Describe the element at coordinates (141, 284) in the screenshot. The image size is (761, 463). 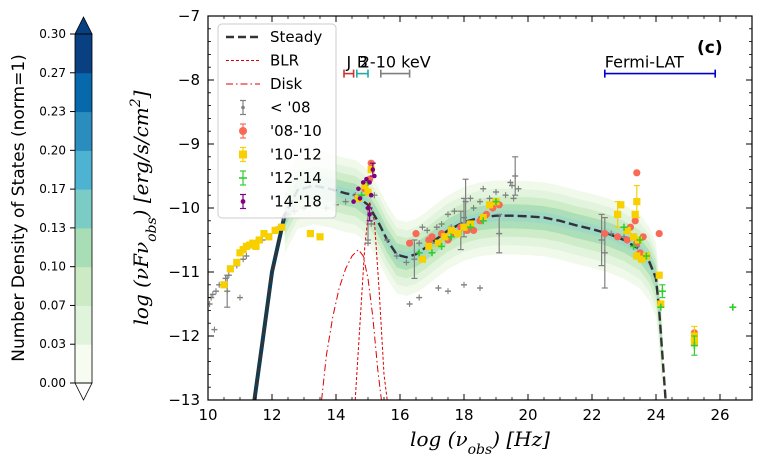
I see `y-axis-title-main: log (νFν` at that location.